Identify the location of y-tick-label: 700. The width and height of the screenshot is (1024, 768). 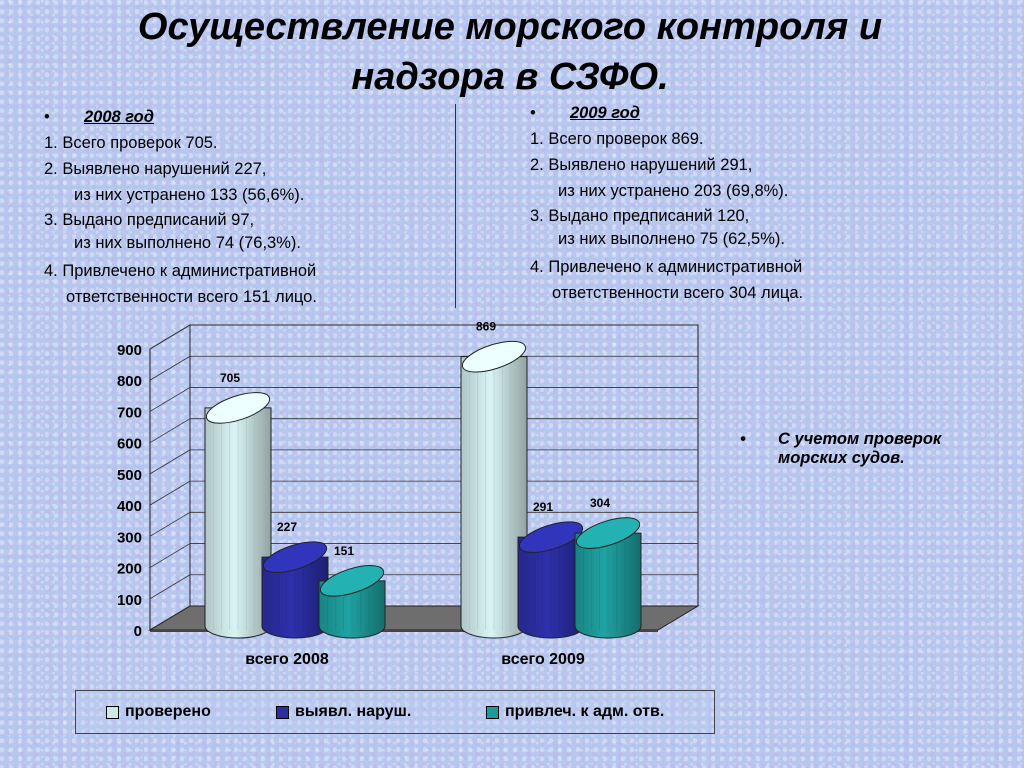
(129, 412).